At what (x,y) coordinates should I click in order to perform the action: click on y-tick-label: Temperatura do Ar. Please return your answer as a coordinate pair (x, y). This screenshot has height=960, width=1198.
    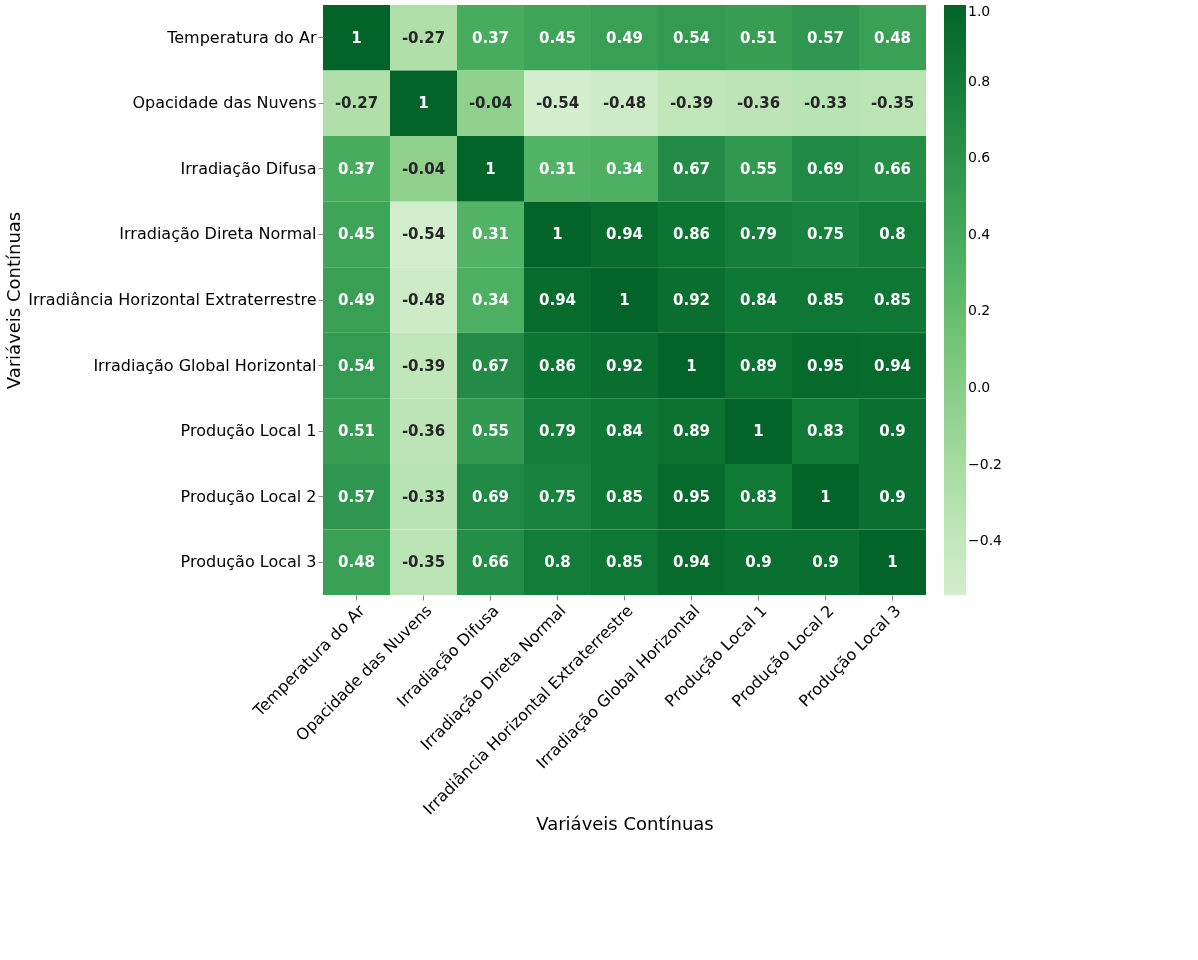
    Looking at the image, I should click on (241, 37).